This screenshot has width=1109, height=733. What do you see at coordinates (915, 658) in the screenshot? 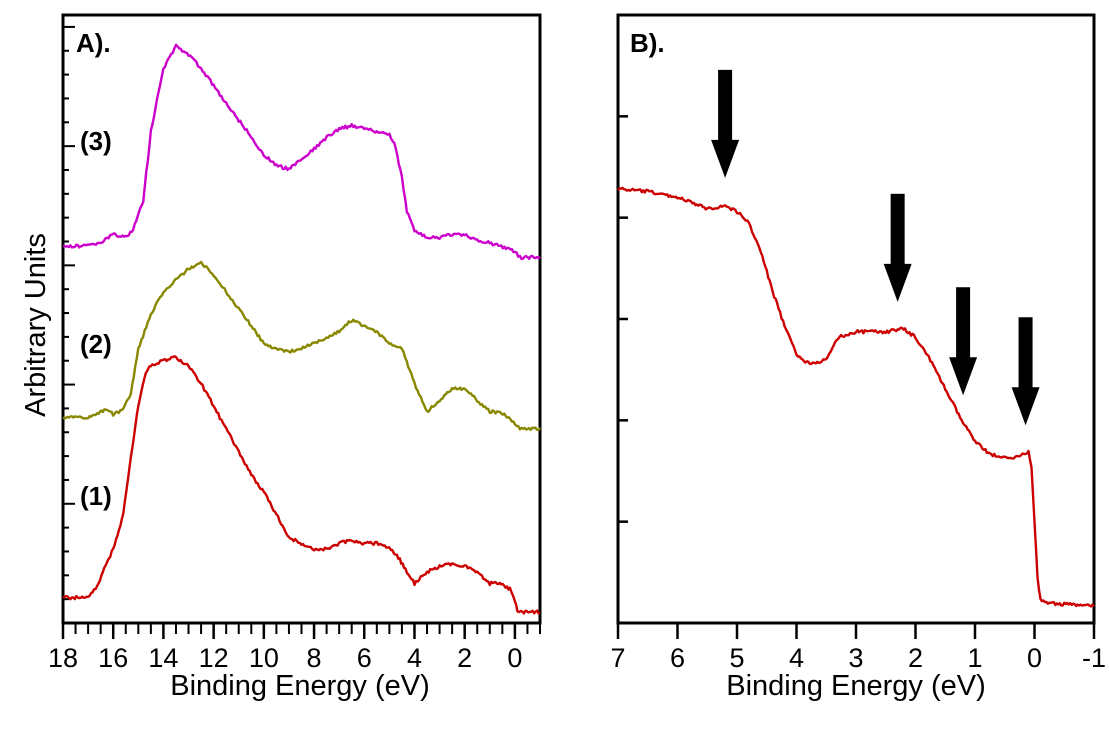
I see `panel-b-x-tick-label: 2` at bounding box center [915, 658].